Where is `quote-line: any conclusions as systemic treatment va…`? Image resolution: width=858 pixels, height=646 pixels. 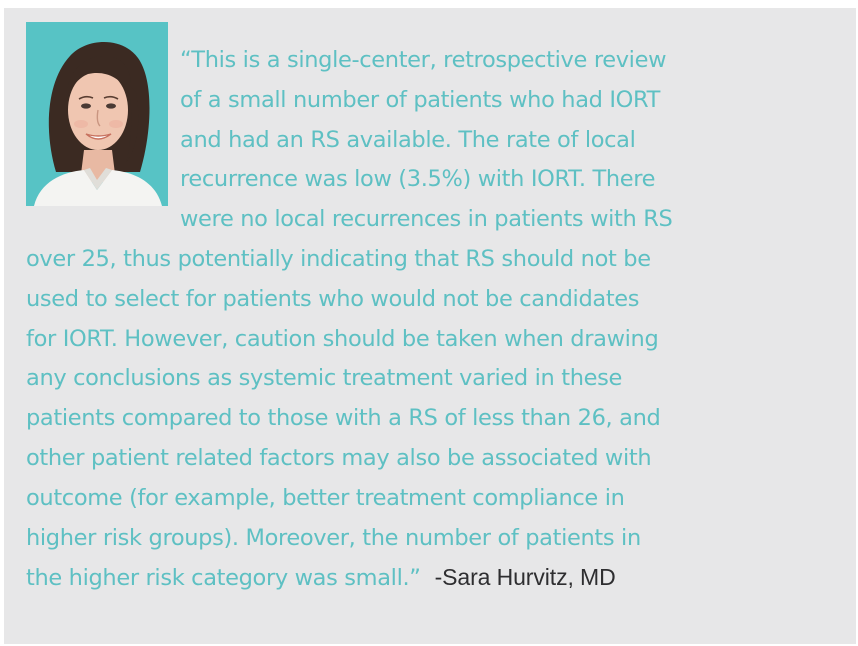
quote-line: any conclusions as systemic treatment va… is located at coordinates (324, 378).